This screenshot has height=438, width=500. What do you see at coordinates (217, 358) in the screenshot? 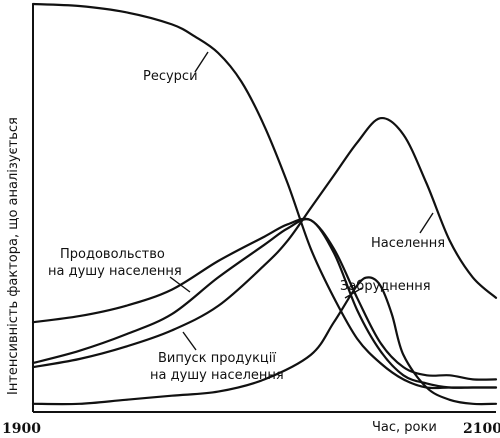
I see `label-output-line1: Випуск продукції` at bounding box center [217, 358].